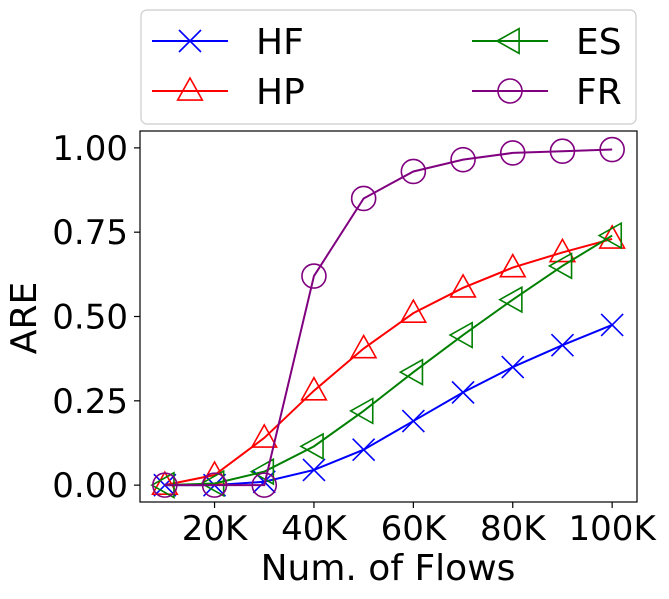 This screenshot has height=599, width=669. What do you see at coordinates (388, 568) in the screenshot?
I see `x-axis-label: Num. of Flows` at bounding box center [388, 568].